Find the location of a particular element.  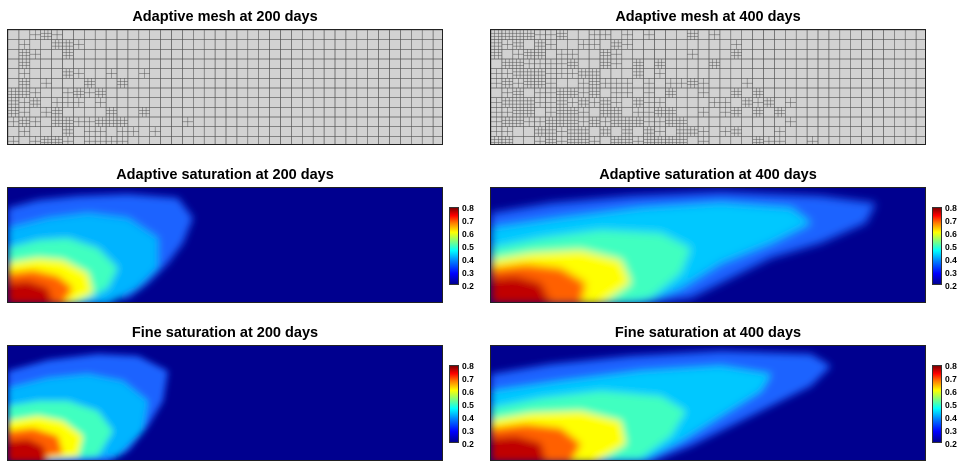

title-fine-sat-400: Fine saturation at 400 days is located at coordinates (708, 333).